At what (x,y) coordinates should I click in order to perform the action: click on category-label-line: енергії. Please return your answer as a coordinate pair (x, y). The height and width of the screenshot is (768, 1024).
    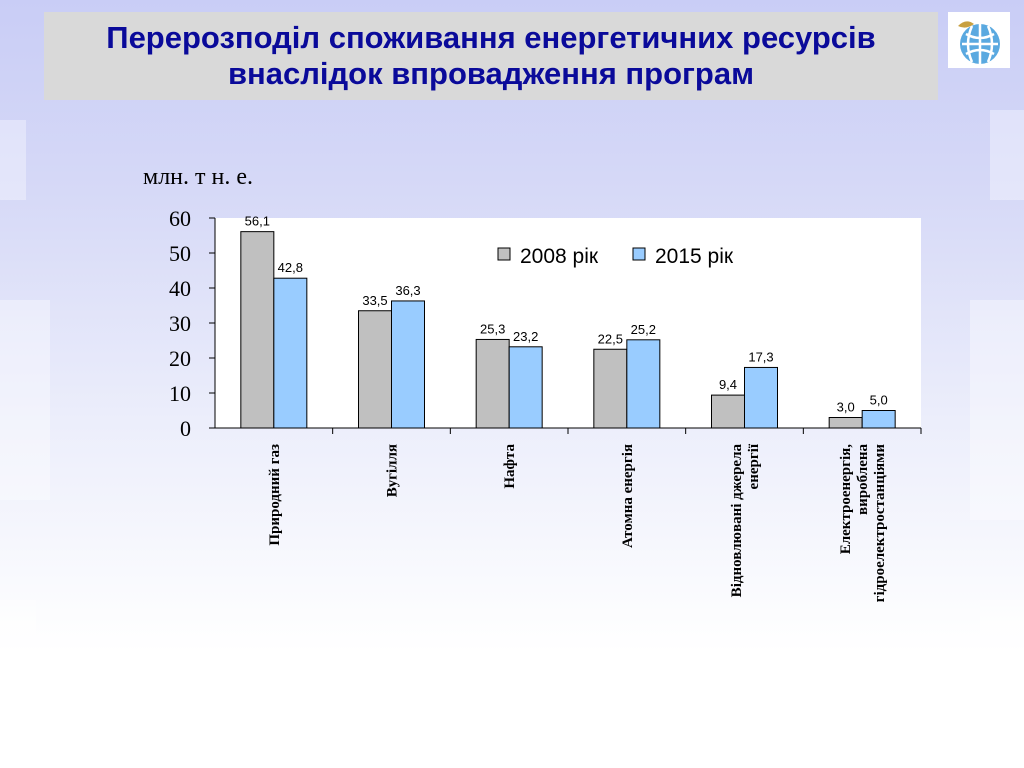
    Looking at the image, I should click on (754, 466).